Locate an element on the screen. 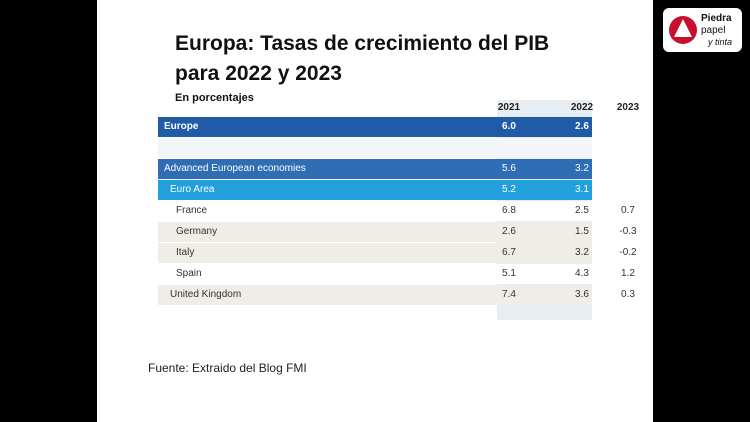 The image size is (750, 422). cell-value: 5.2 is located at coordinates (509, 189).